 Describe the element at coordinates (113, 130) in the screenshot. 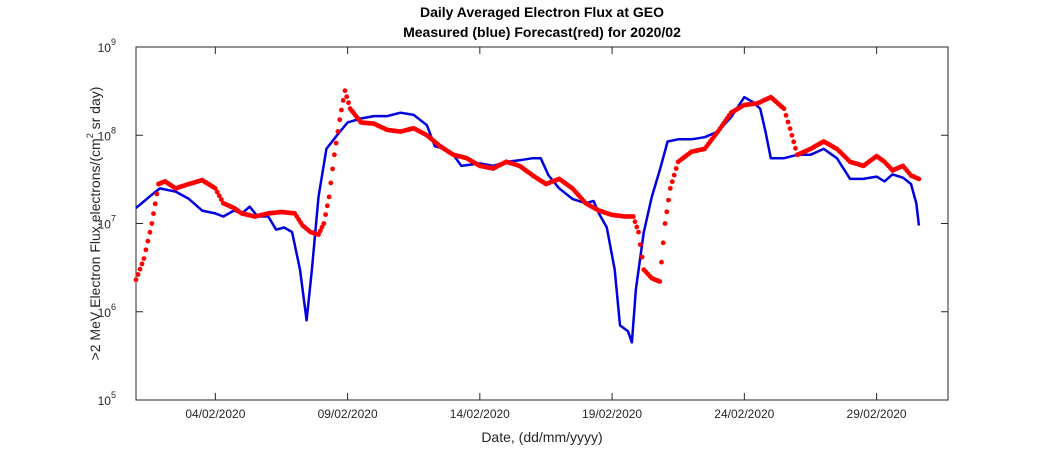

I see `y-tick-exponent: 8` at that location.